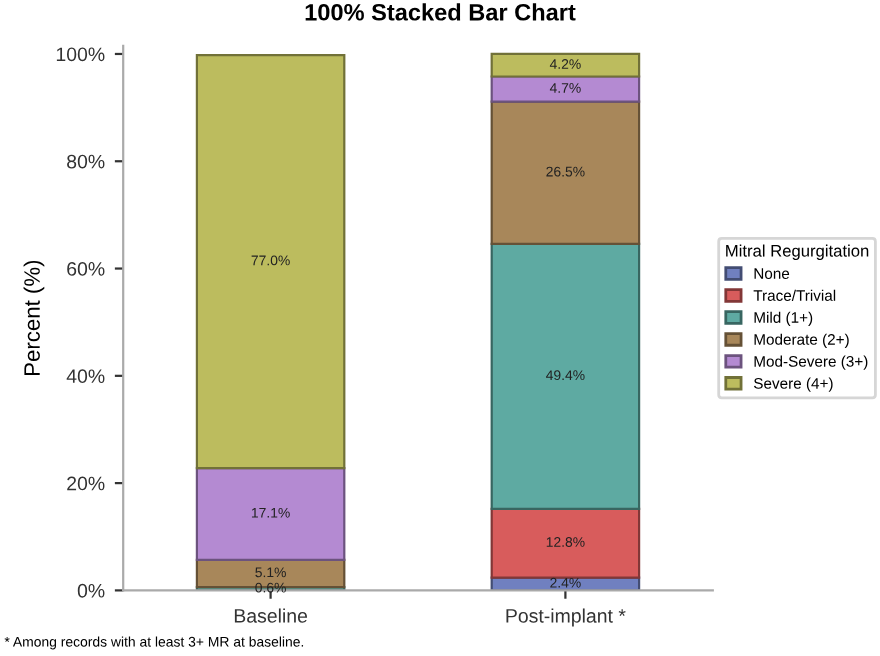 The height and width of the screenshot is (656, 880). What do you see at coordinates (86, 483) in the screenshot?
I see `y-tick-label: 20%` at bounding box center [86, 483].